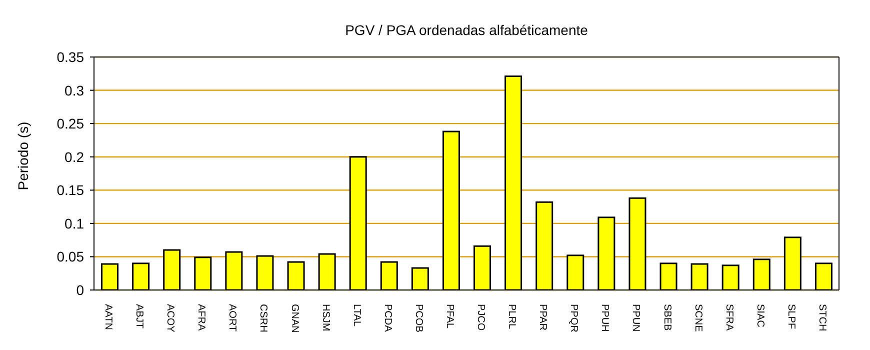 The image size is (870, 350). Describe the element at coordinates (418, 318) in the screenshot. I see `x-tick-label: PCOB` at that location.